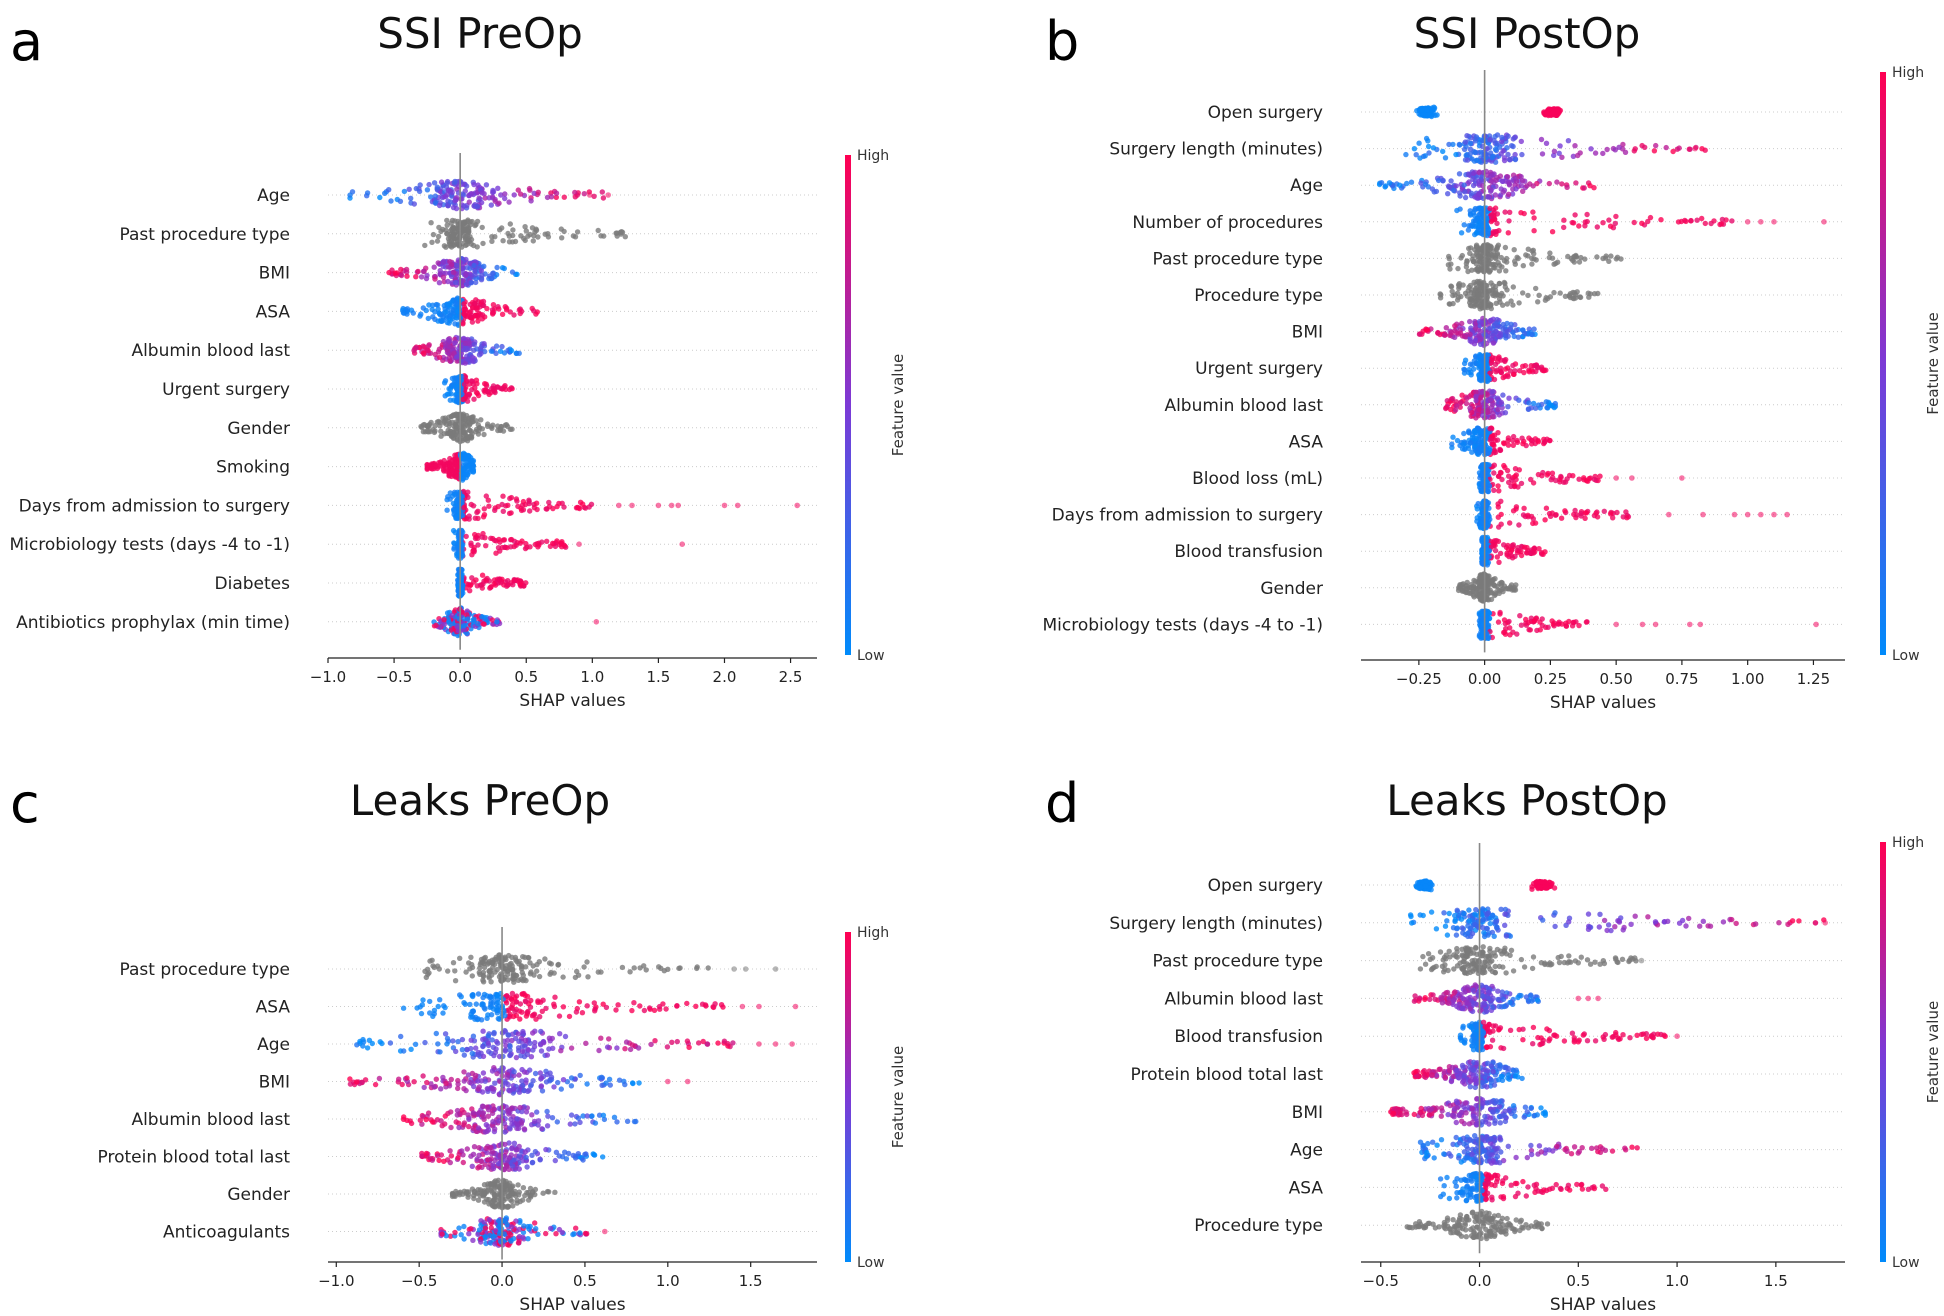 The width and height of the screenshot is (1944, 1316). I want to click on x-tick-label: 0.5, so click(526, 677).